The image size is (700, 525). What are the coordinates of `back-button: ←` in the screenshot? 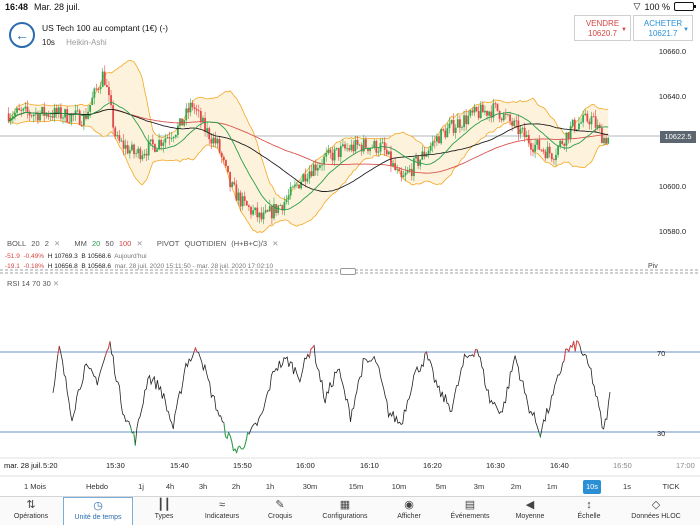 It's located at (22, 35).